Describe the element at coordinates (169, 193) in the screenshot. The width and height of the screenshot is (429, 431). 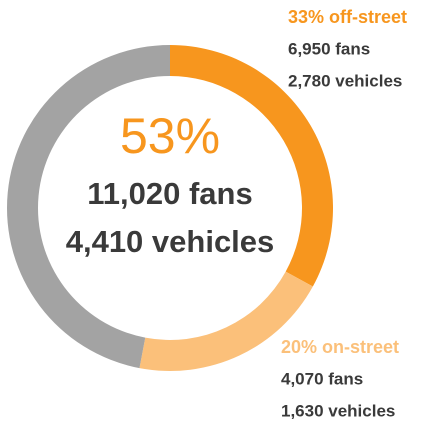
I see `center-line: 11,020 fans` at that location.